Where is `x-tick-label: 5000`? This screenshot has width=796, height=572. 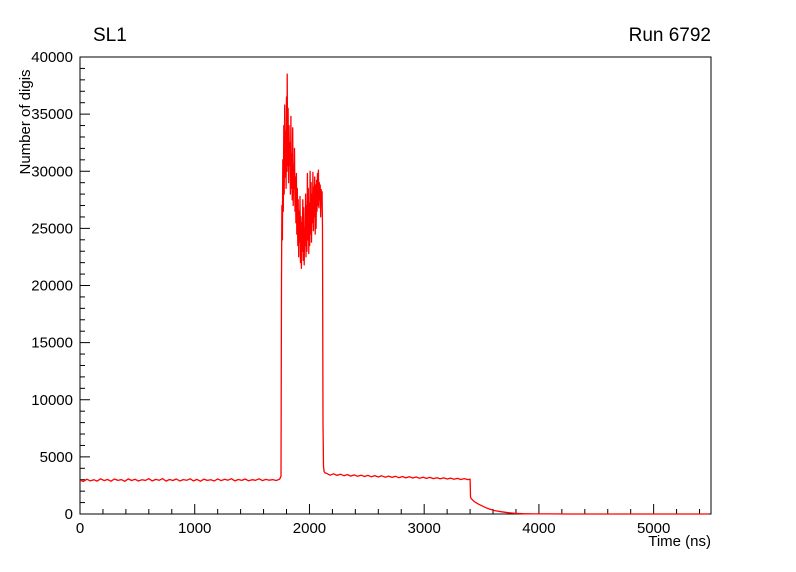 x-tick-label: 5000 is located at coordinates (653, 528).